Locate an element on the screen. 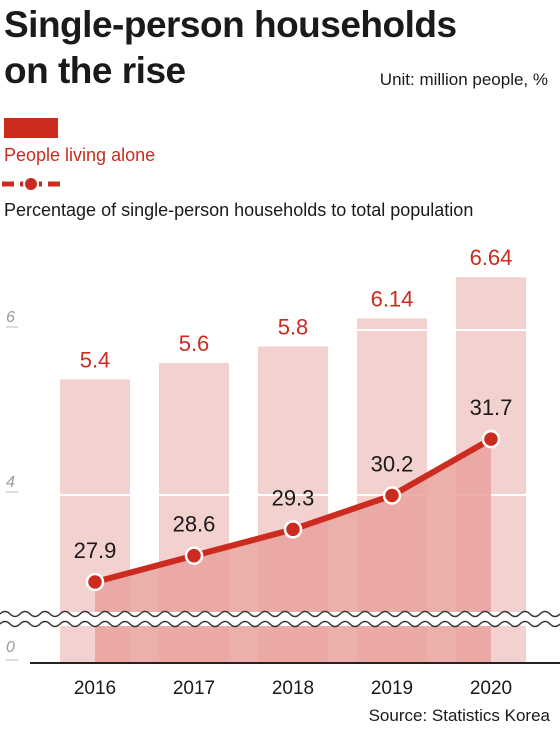 The image size is (560, 731). point-2018 is located at coordinates (293, 529).